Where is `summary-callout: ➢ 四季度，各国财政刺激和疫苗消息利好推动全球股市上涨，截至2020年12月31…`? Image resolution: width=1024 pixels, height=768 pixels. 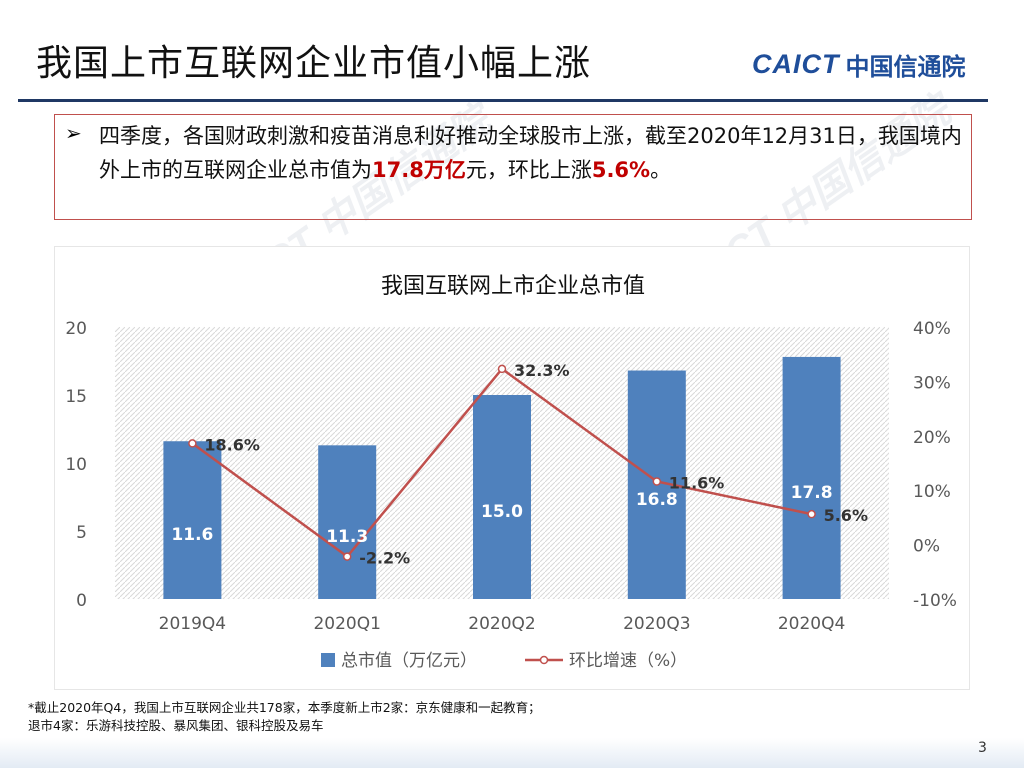 summary-callout: ➢ 四季度，各国财政刺激和疫苗消息利好推动全球股市上涨，截至2020年12月31… is located at coordinates (513, 167).